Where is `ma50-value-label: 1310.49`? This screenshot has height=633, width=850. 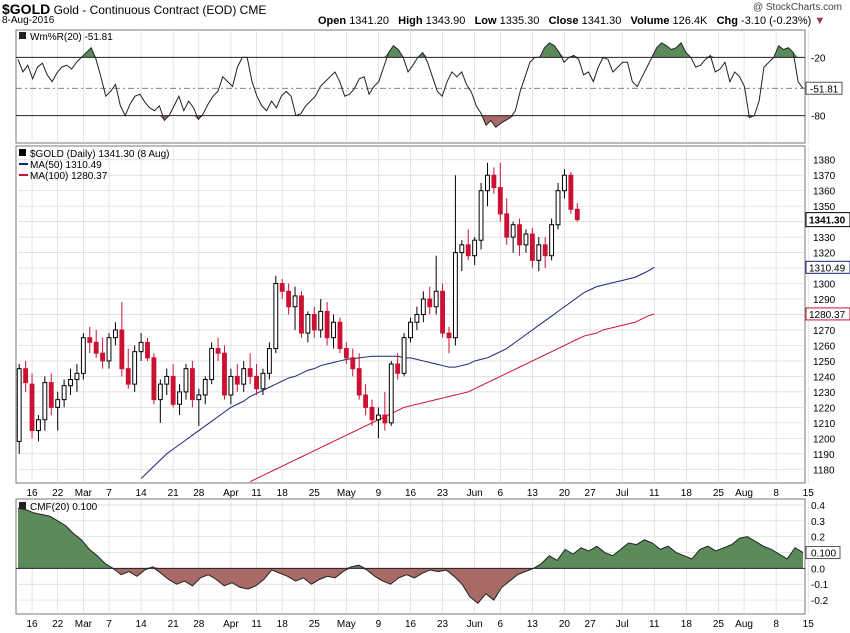
ma50-value-label: 1310.49 is located at coordinates (827, 268).